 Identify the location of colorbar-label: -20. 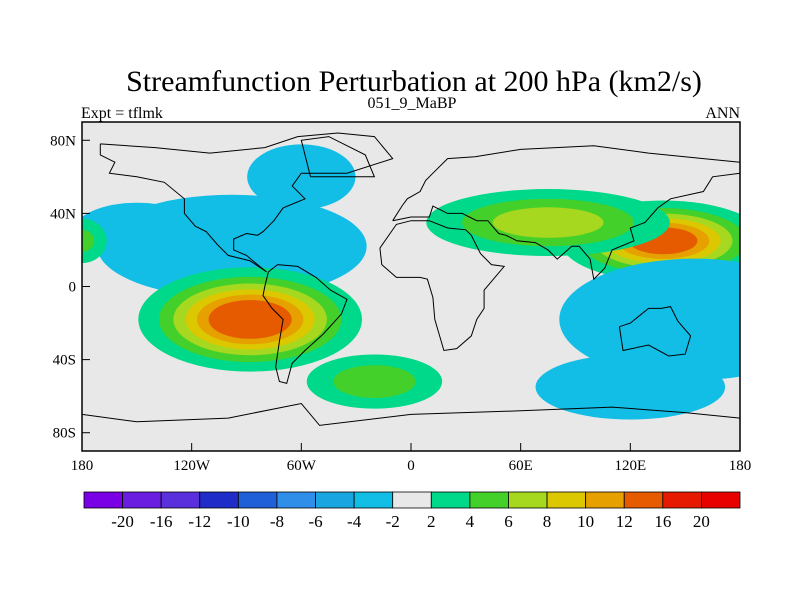
(122, 521).